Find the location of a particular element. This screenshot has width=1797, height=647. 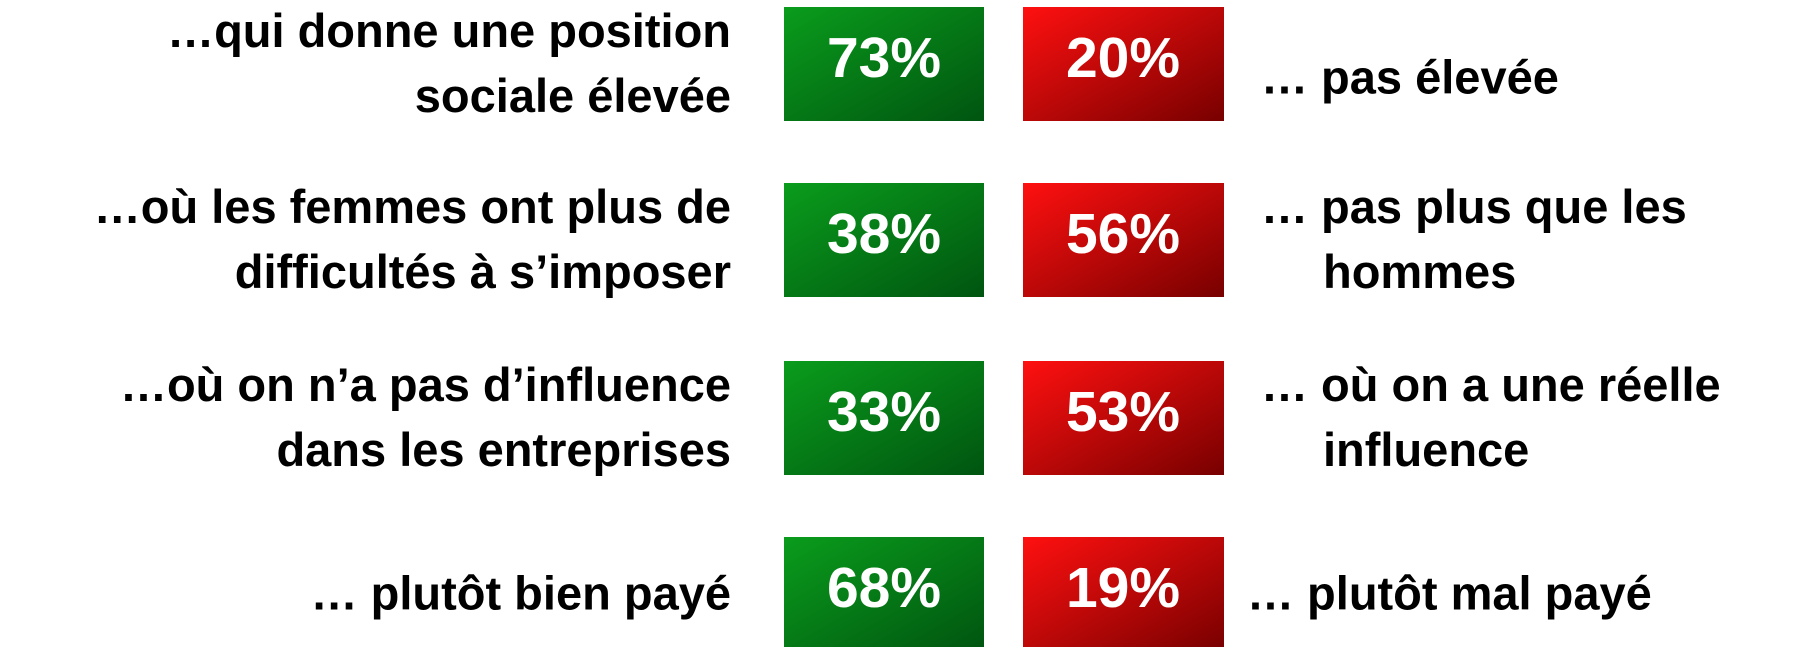

right-label: … où on a une réelle is located at coordinates (1491, 384).